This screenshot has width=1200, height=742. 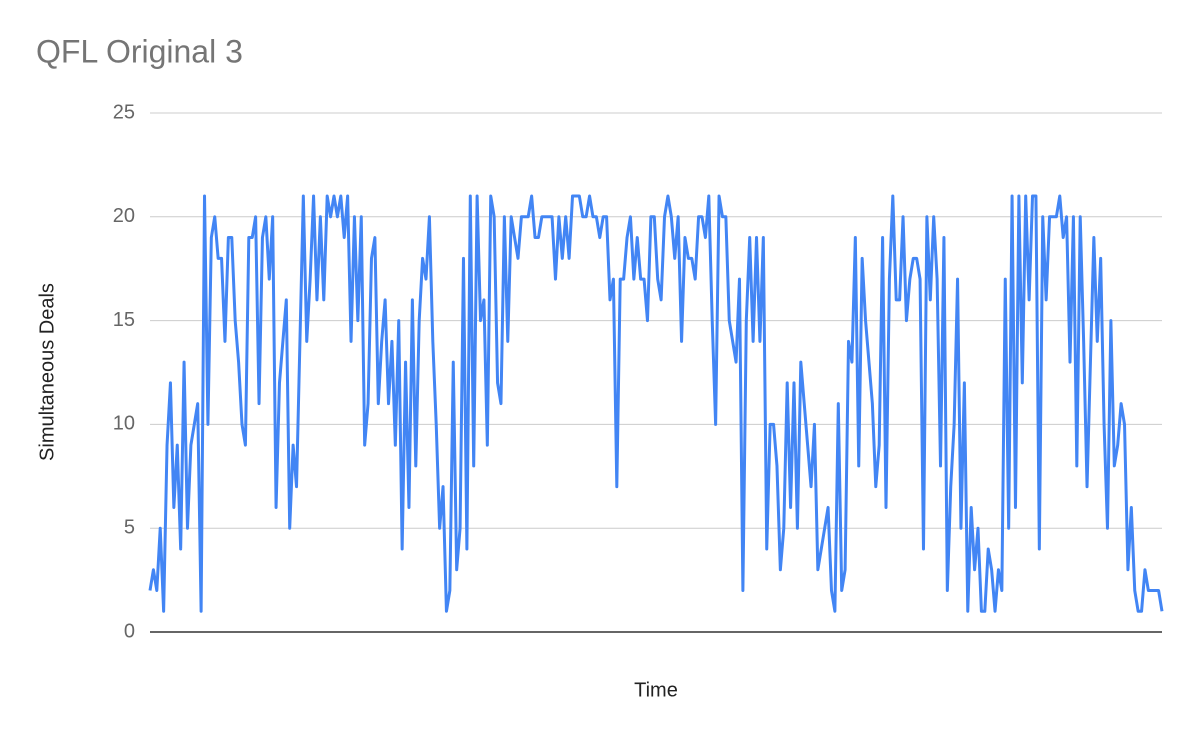 What do you see at coordinates (139, 51) in the screenshot?
I see `chart-title: QFL Original 3` at bounding box center [139, 51].